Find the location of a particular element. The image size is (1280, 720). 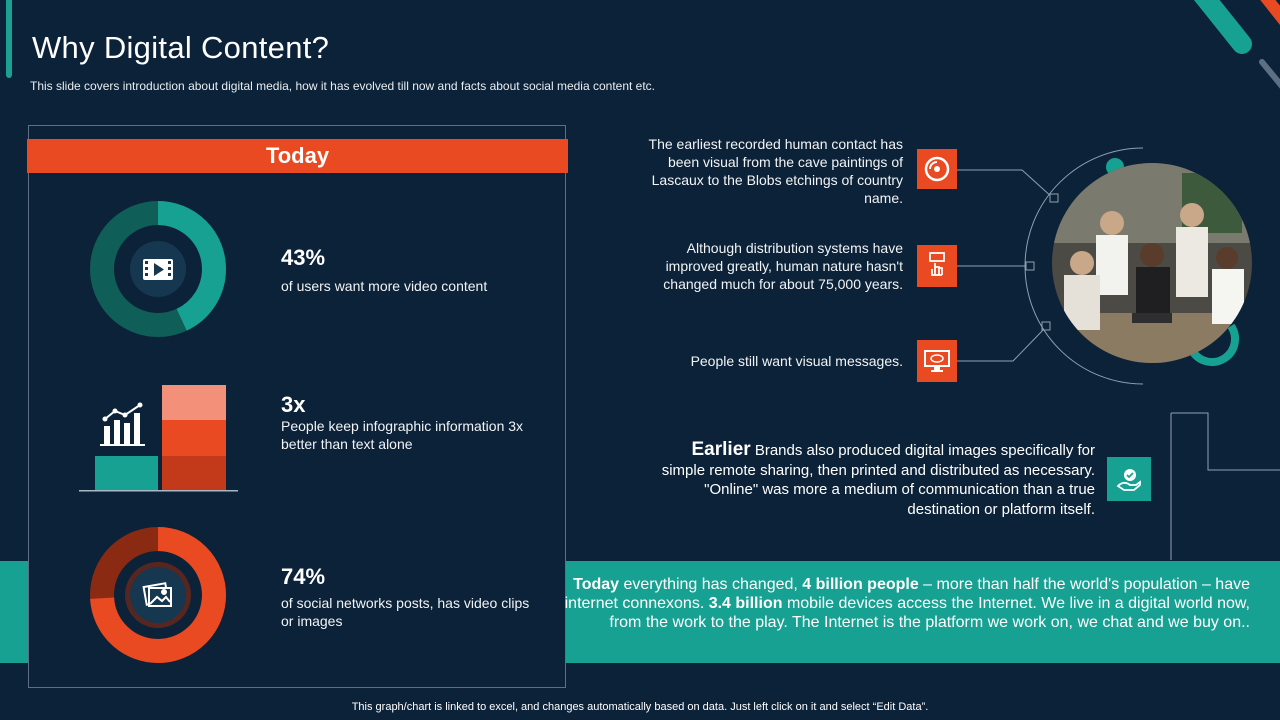

image-icon is located at coordinates (157, 594).